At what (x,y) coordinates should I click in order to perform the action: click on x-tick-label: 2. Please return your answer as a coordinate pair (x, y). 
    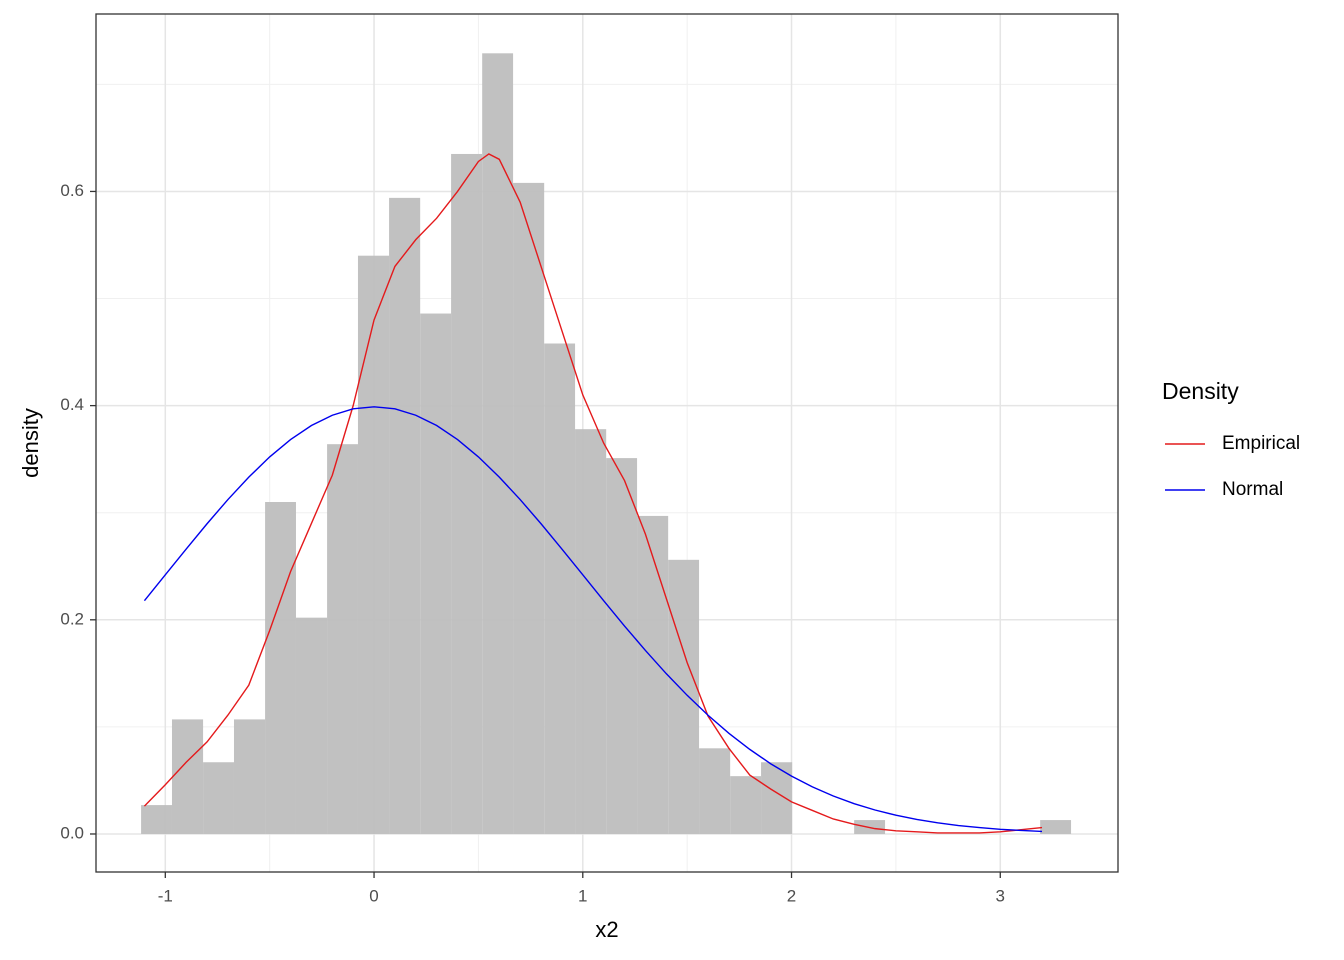
    Looking at the image, I should click on (791, 895).